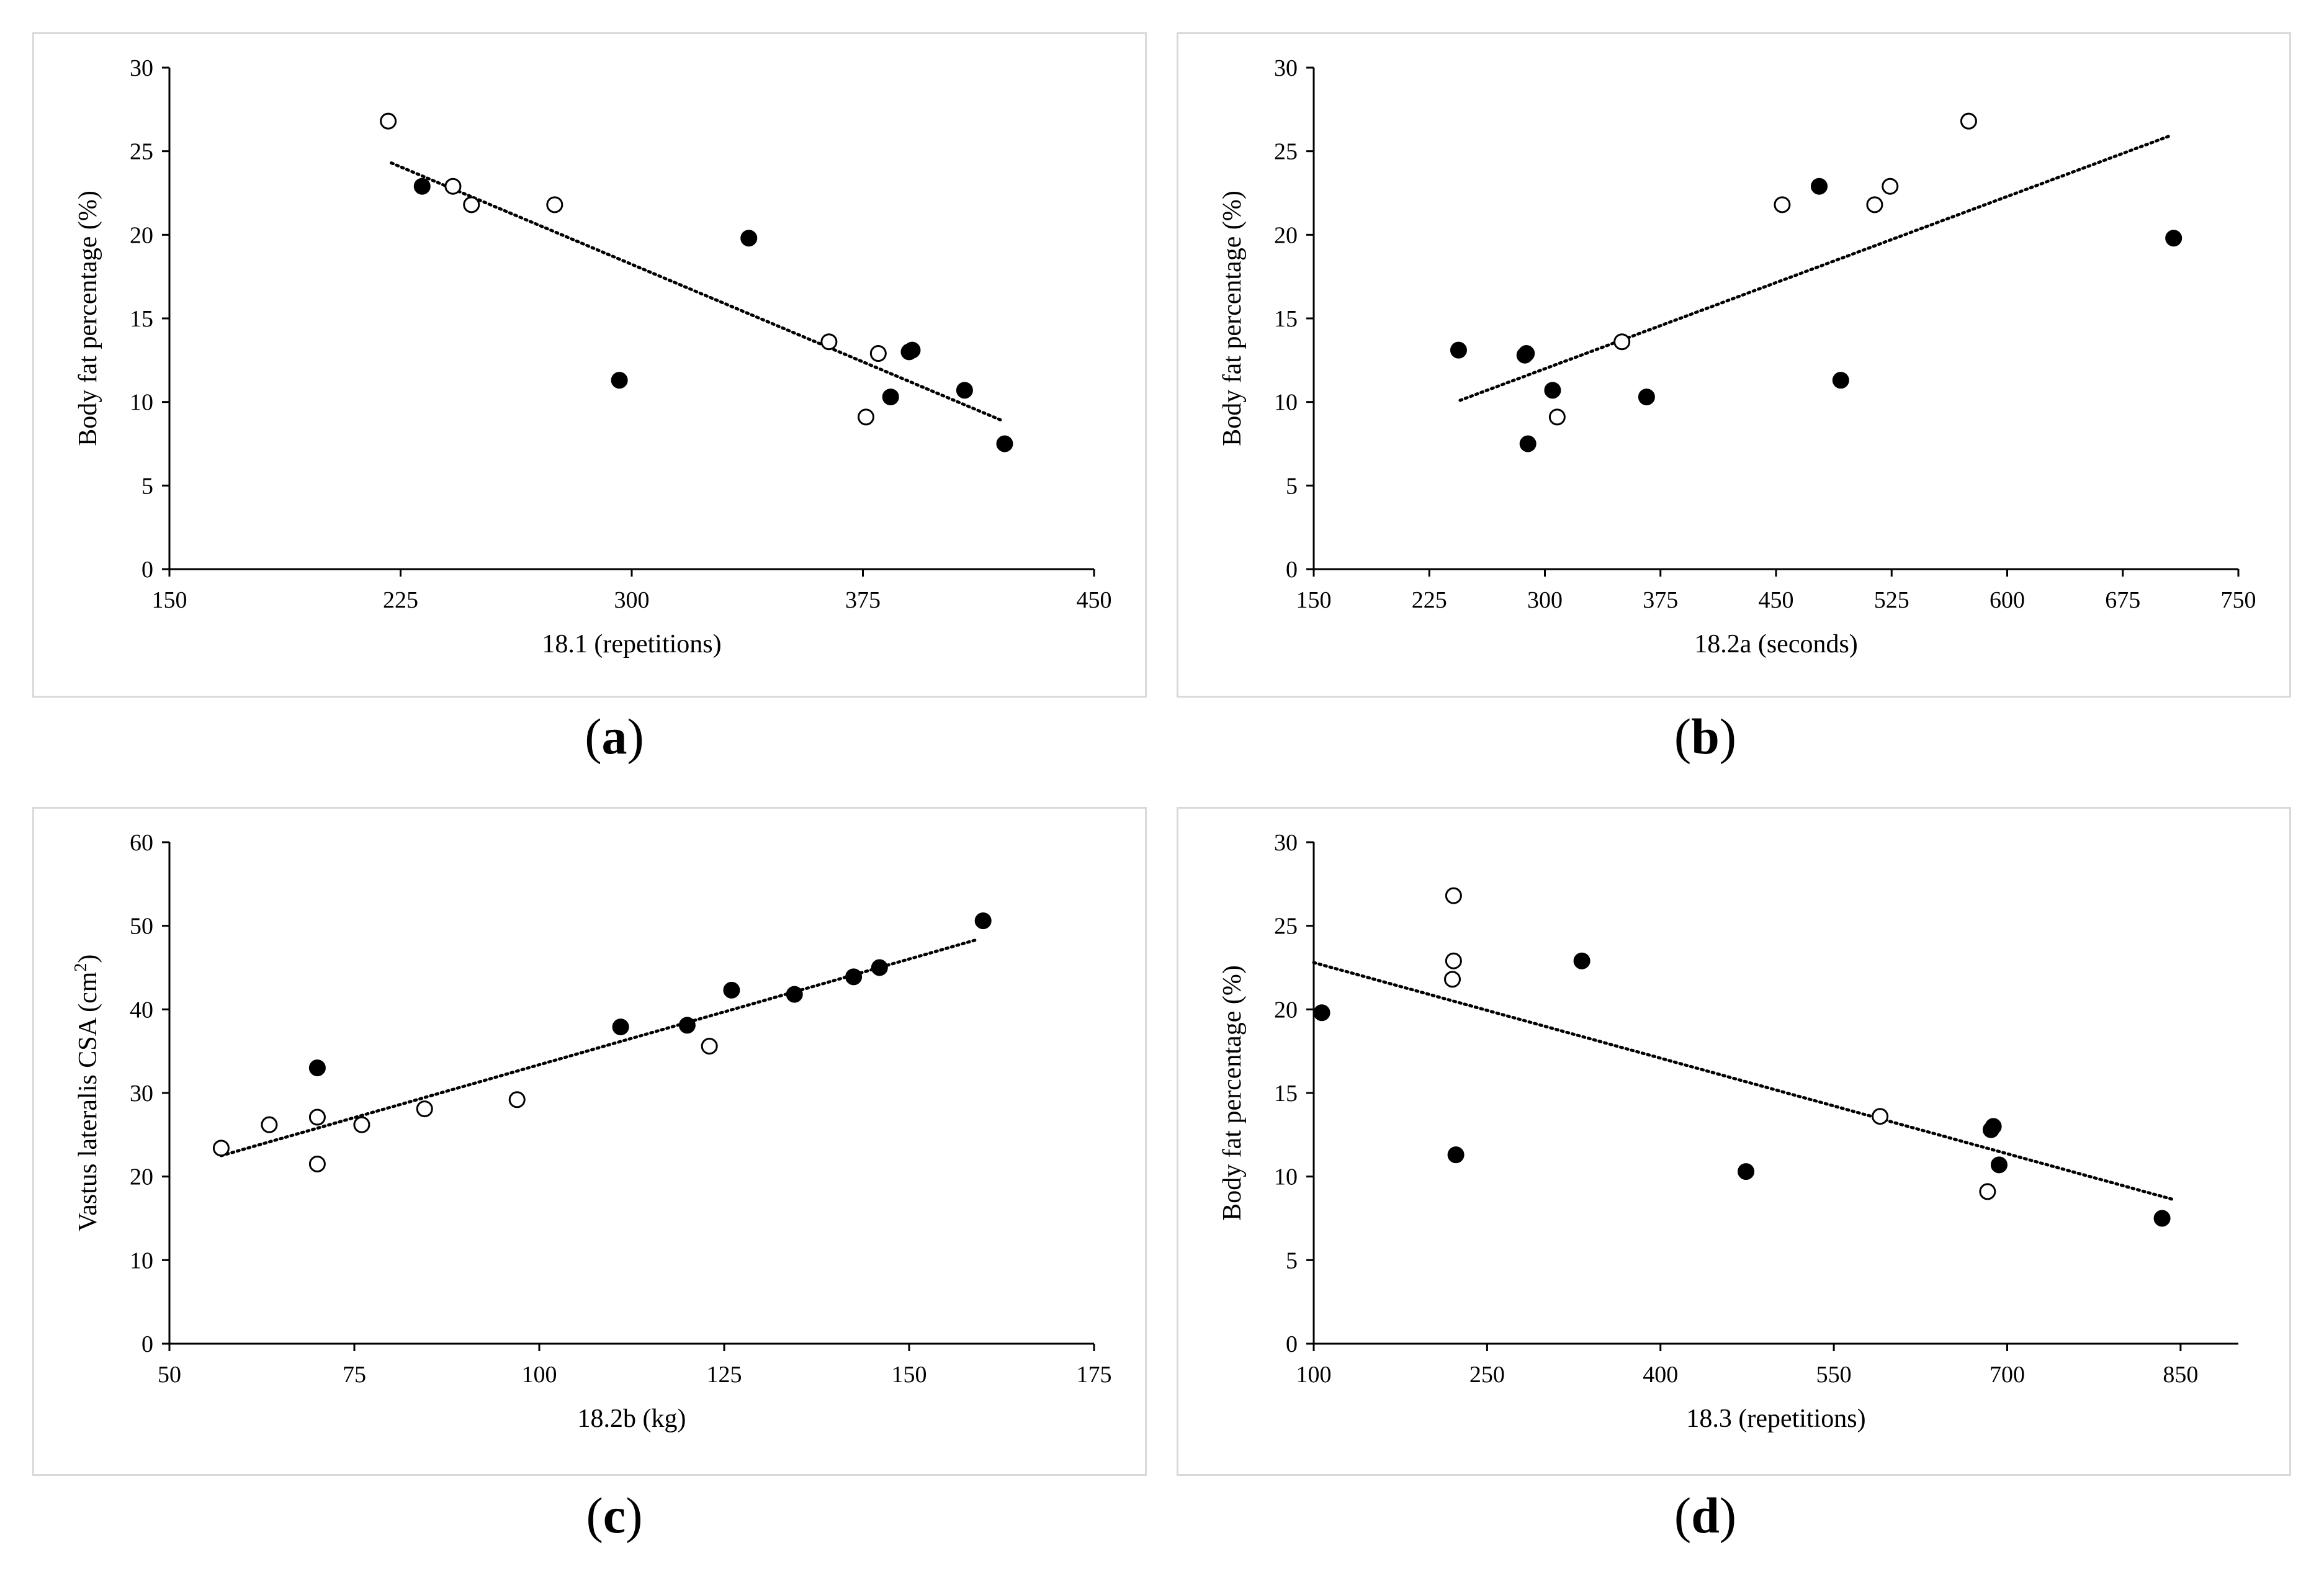 The height and width of the screenshot is (1569, 2324). I want to click on x-tick-label: 750, so click(2238, 600).